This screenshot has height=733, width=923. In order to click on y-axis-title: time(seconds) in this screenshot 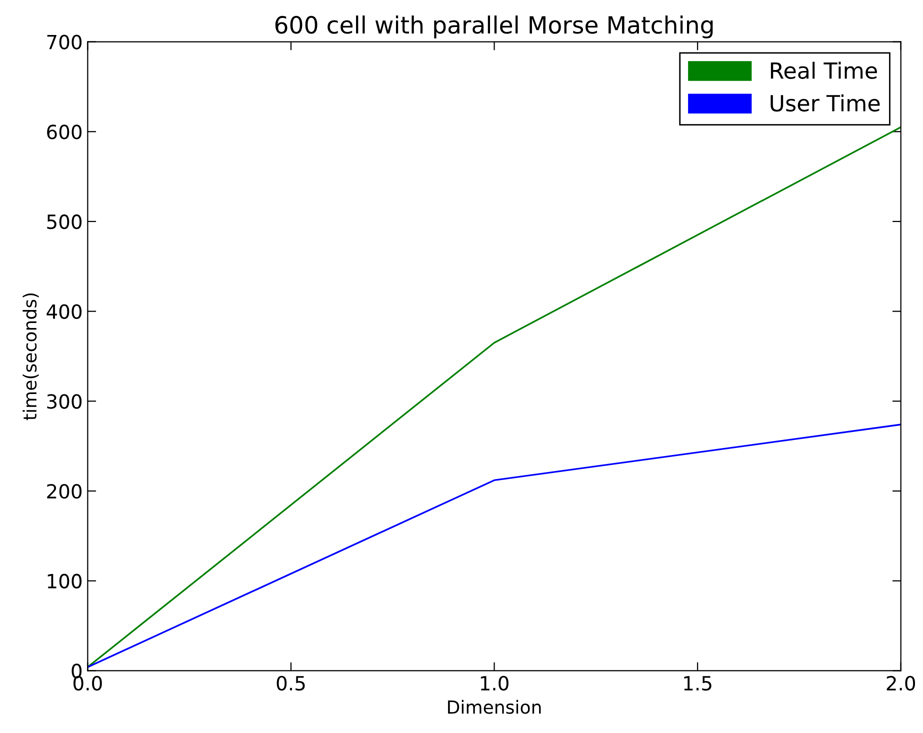, I will do `click(30, 356)`.